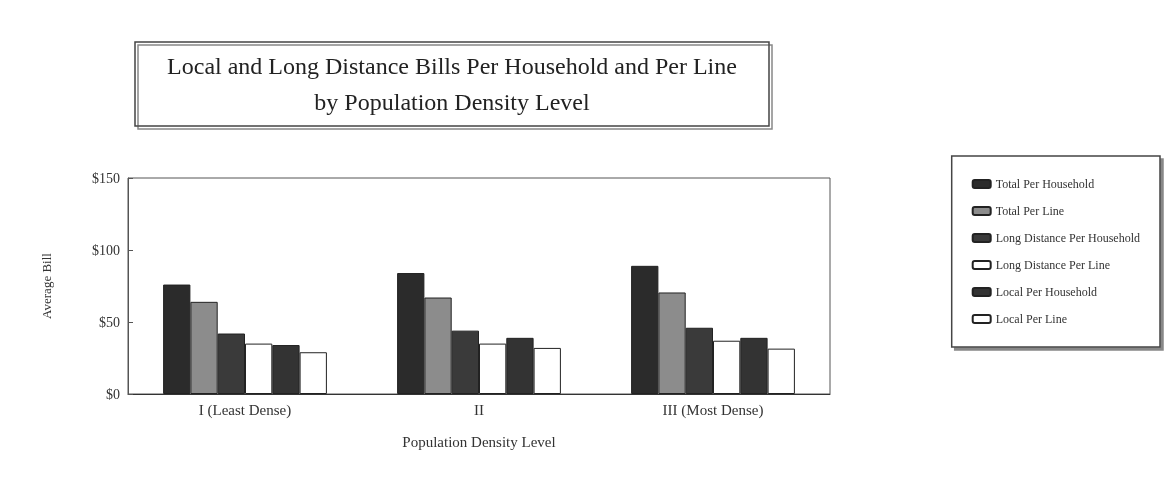  What do you see at coordinates (1045, 184) in the screenshot?
I see `legend-label: Total Per Household` at bounding box center [1045, 184].